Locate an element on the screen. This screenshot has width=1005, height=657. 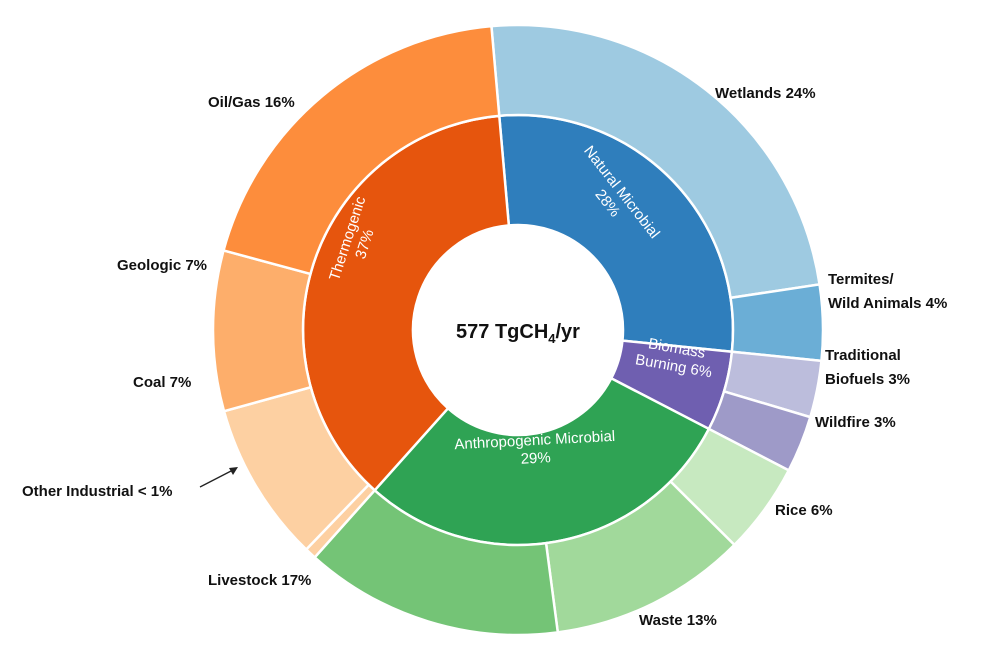
label-rice: Rice 6% is located at coordinates (804, 510).